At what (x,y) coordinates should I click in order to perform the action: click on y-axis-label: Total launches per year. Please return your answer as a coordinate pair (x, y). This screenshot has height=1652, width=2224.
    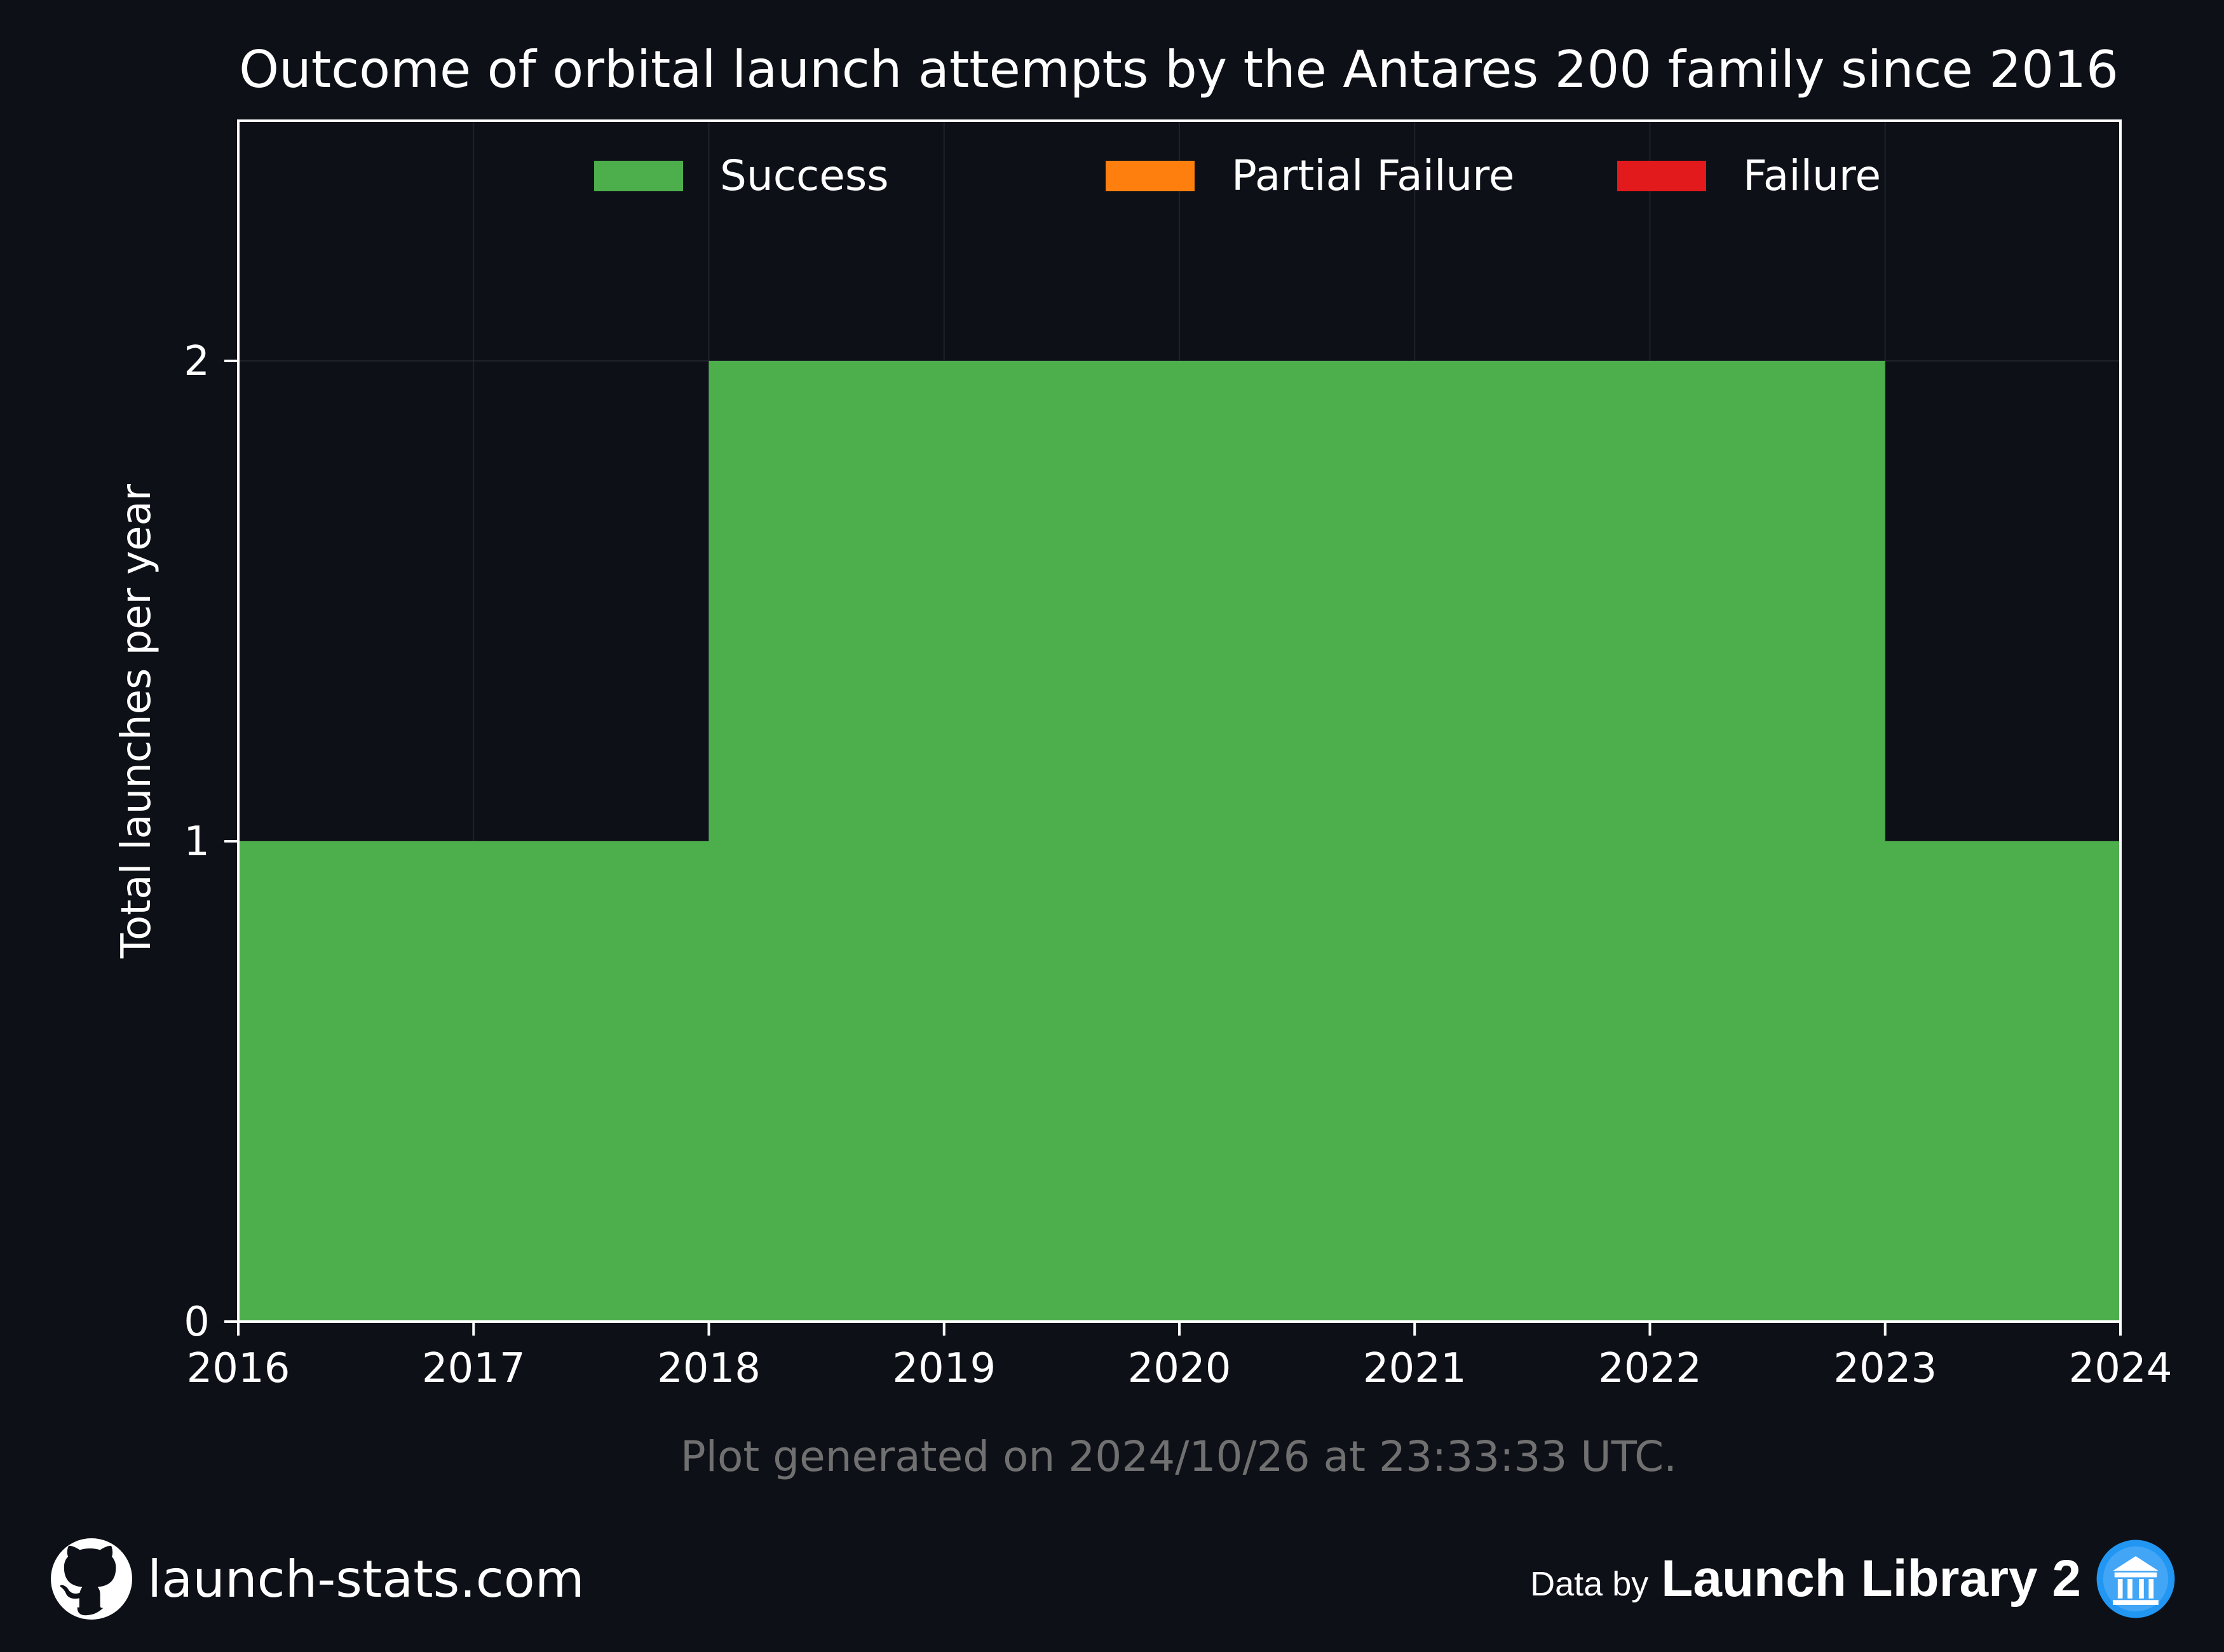
    Looking at the image, I should click on (136, 722).